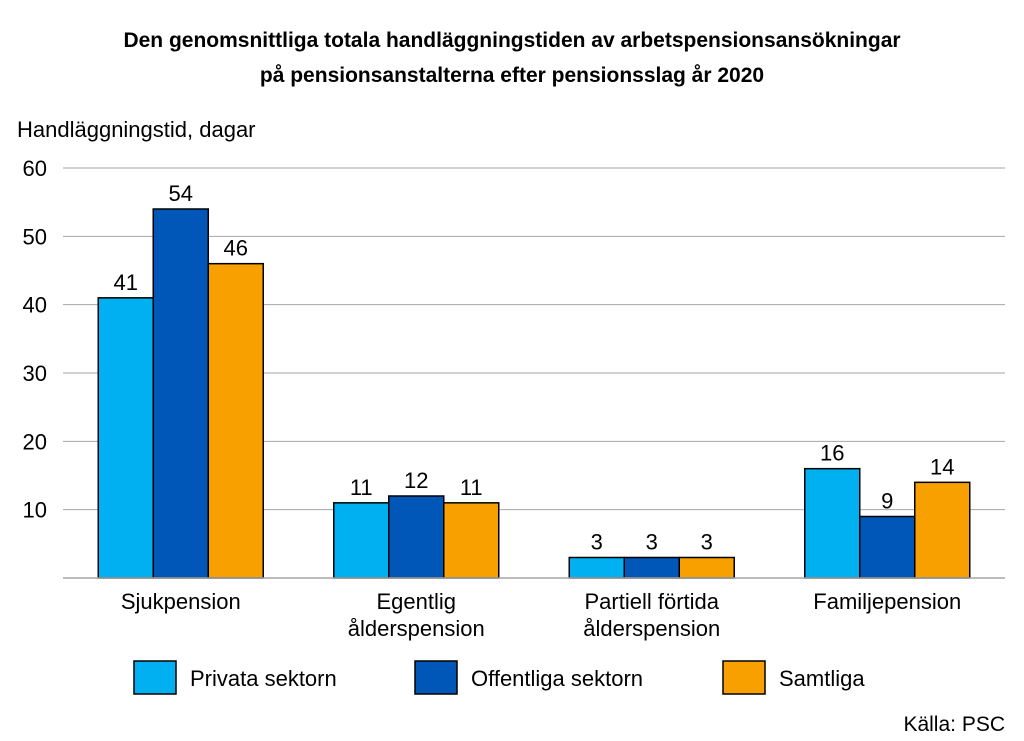  I want to click on category-label: Partiell förtida, so click(651, 601).